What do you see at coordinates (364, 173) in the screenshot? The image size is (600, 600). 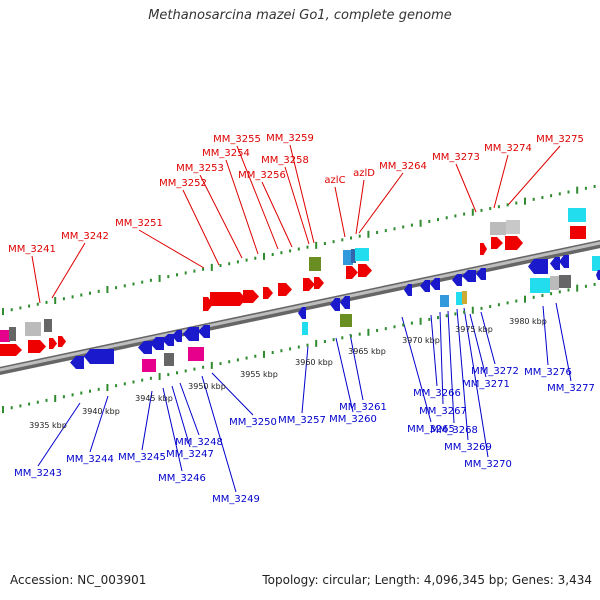 I see `gene-label-azld: azlD` at bounding box center [364, 173].